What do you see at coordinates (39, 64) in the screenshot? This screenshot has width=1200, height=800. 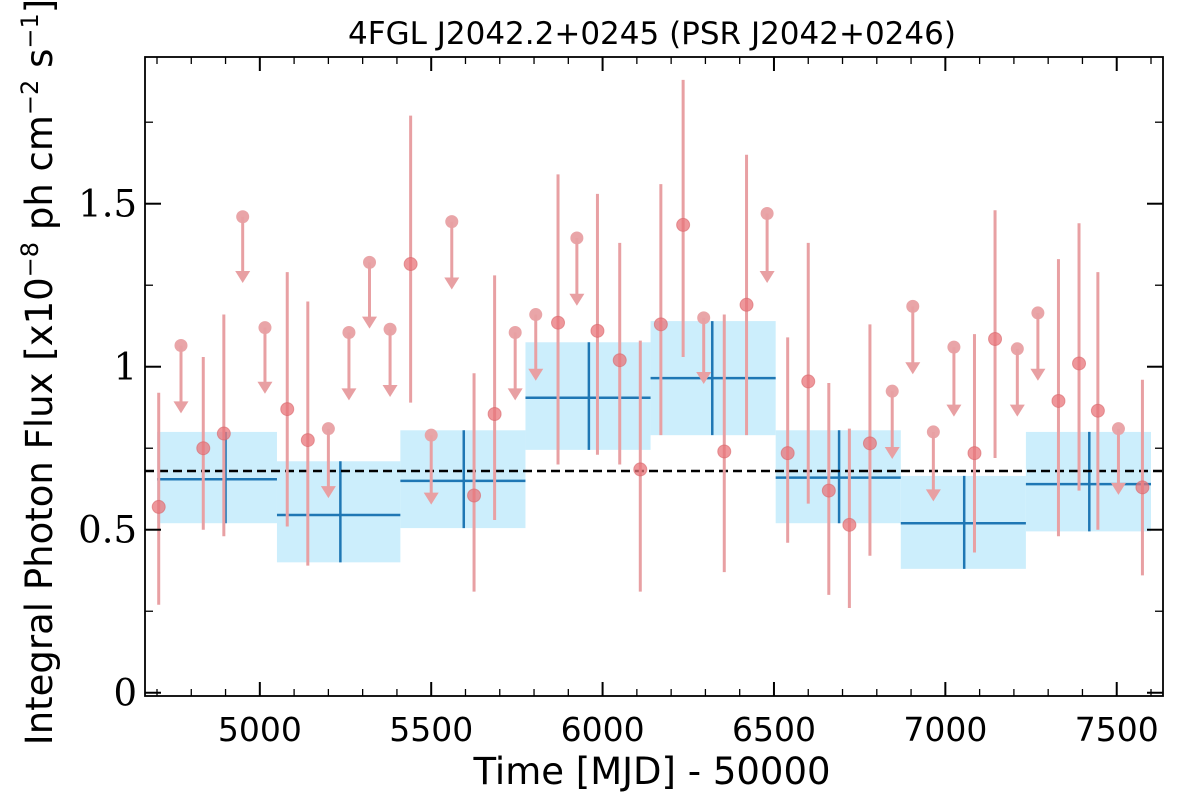 I see `y-axis-label-mid2: s` at bounding box center [39, 64].